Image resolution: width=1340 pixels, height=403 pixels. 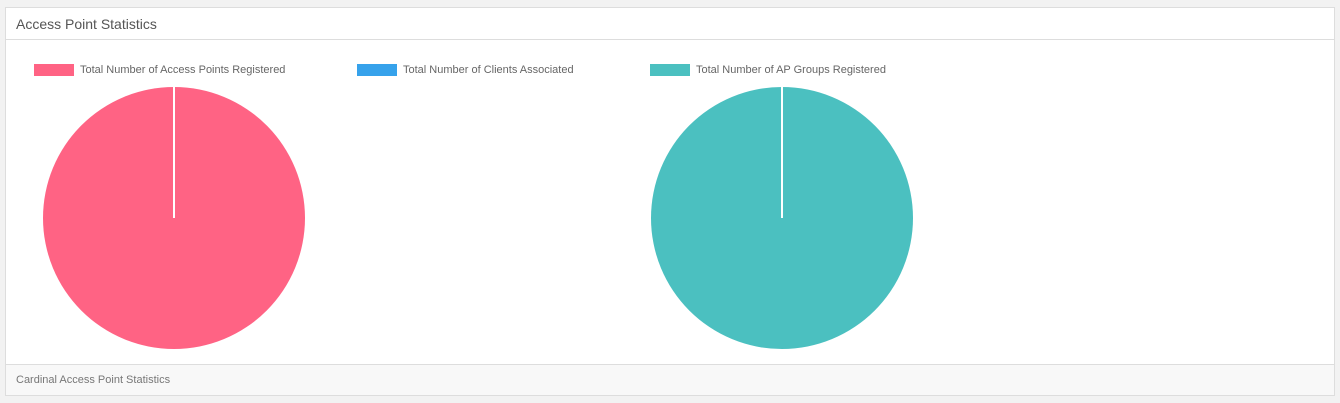 I want to click on legend-item-ap-groups: Total Number of AP Groups Registered, so click(x=768, y=70).